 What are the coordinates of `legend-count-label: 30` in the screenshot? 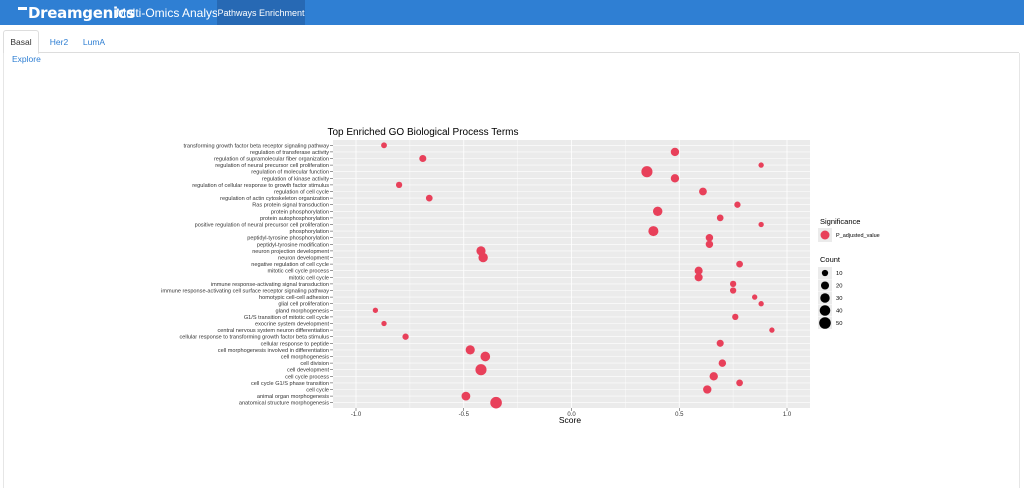 It's located at (839, 299).